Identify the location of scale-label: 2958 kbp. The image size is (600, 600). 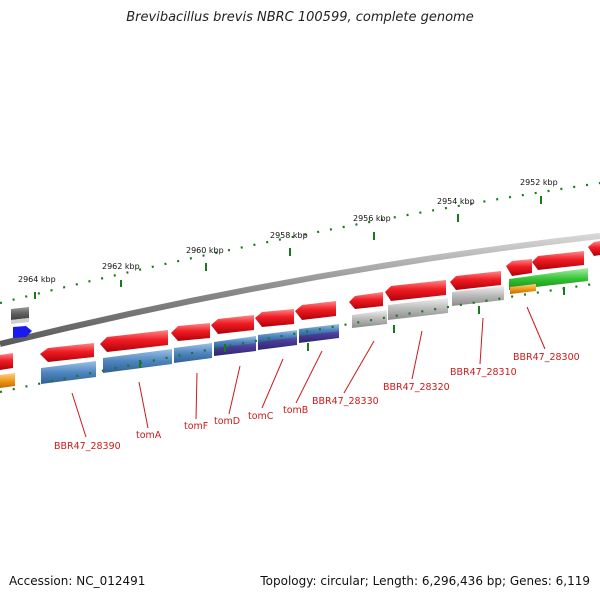
(289, 235).